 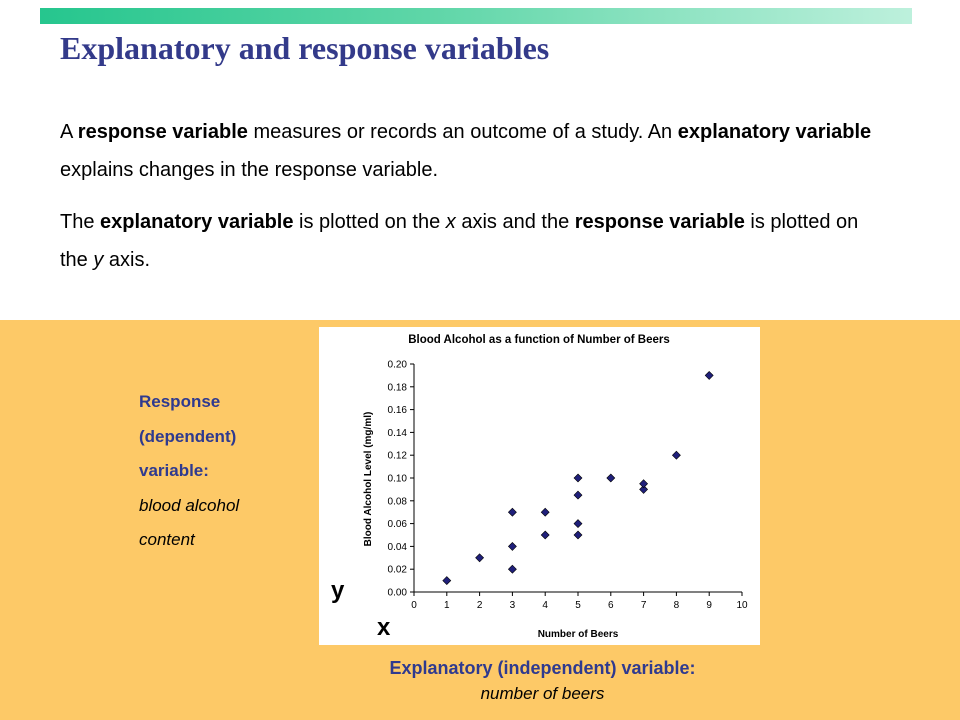 What do you see at coordinates (709, 605) in the screenshot?
I see `x-tick-label: 9` at bounding box center [709, 605].